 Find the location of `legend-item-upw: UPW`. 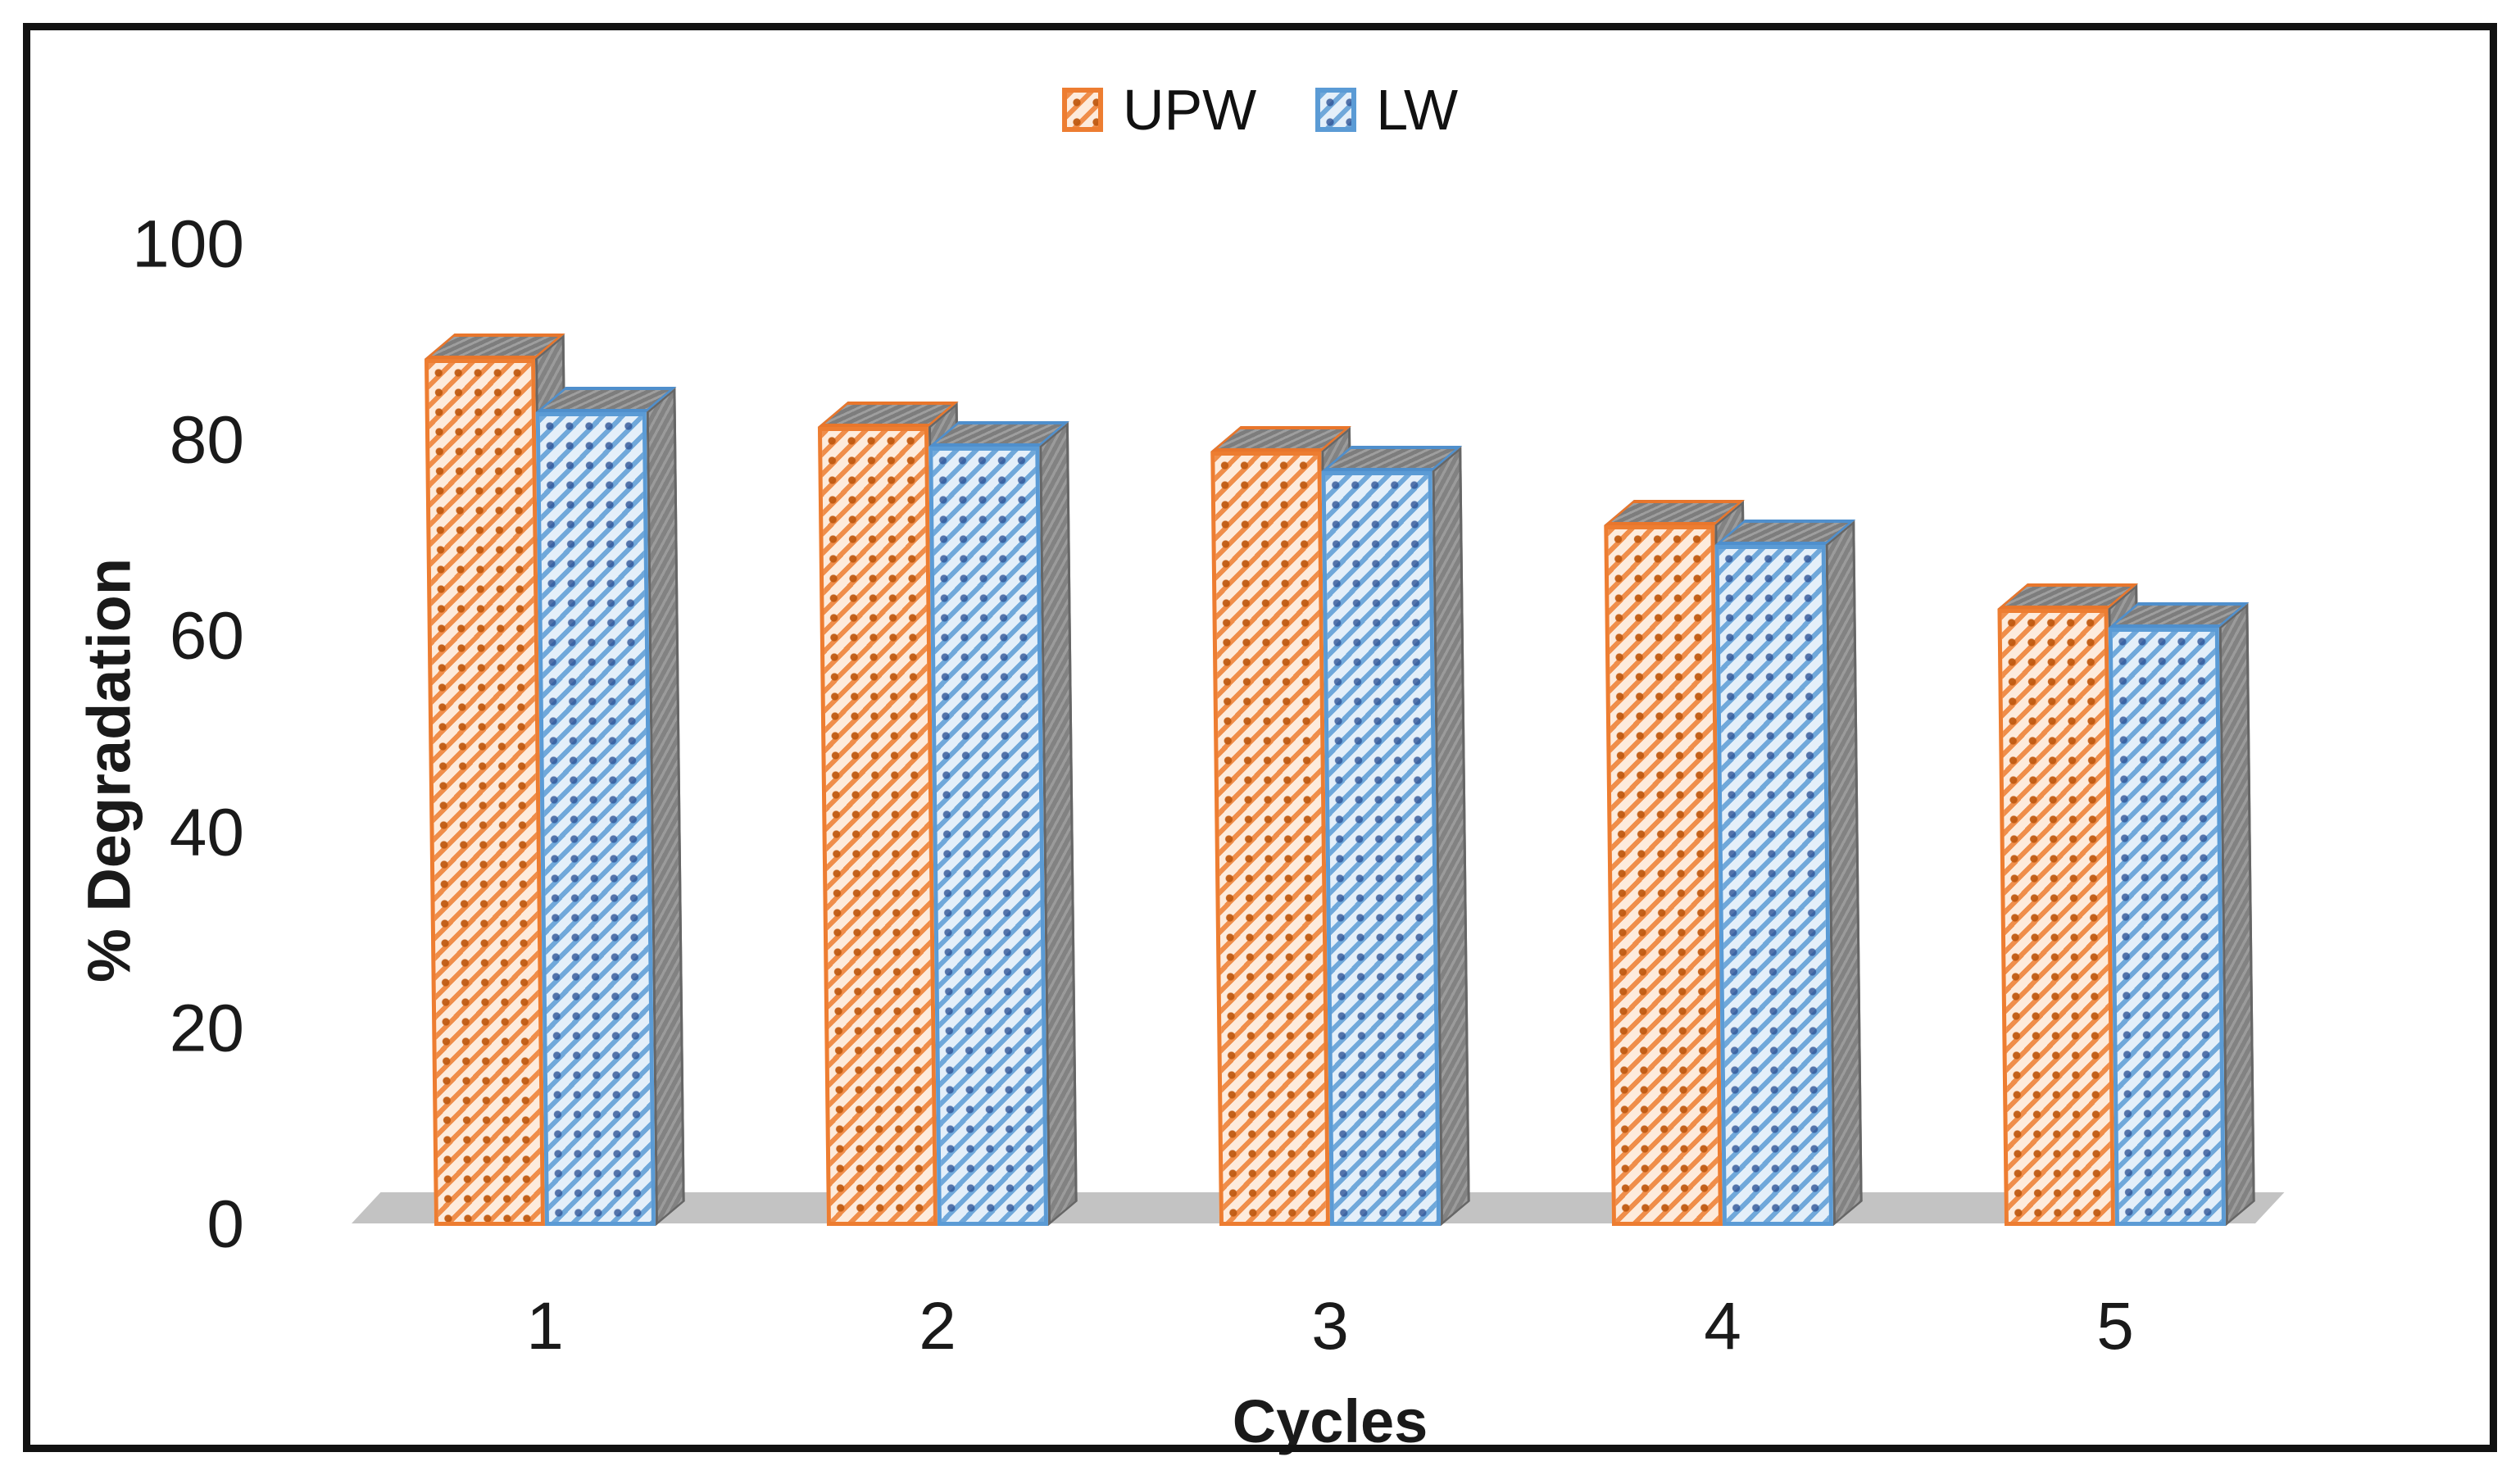

legend-item-upw: UPW is located at coordinates (1159, 110).